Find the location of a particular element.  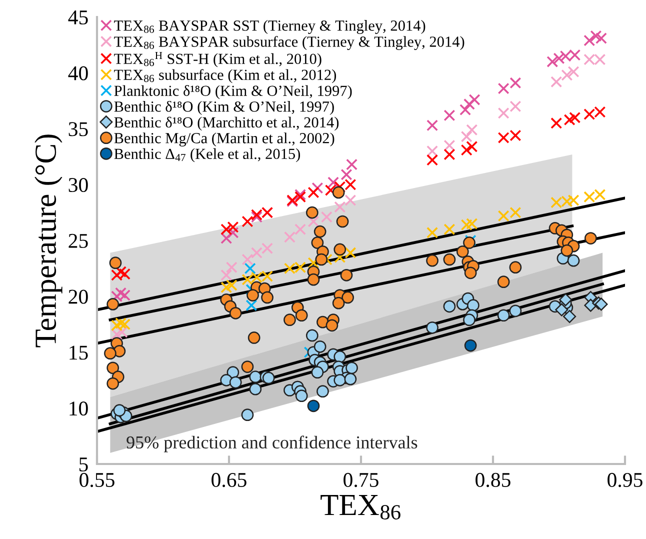

x-tick-label: 0.55 is located at coordinates (97, 480).